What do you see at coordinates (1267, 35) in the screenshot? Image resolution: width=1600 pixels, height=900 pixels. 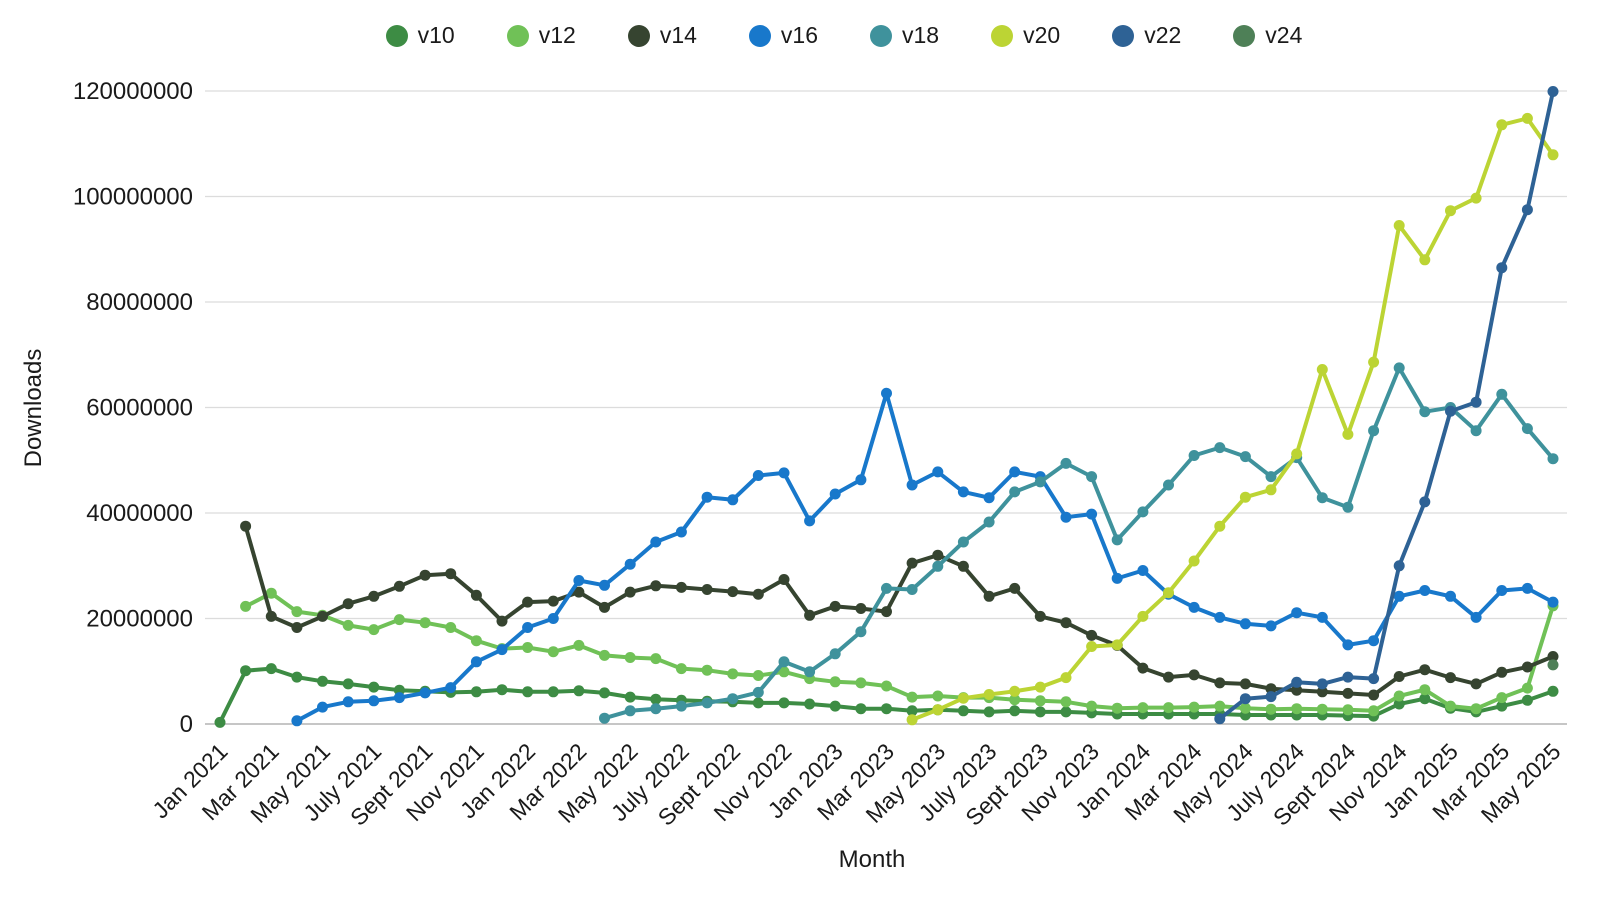 I see `legend-item-v24: v24` at bounding box center [1267, 35].